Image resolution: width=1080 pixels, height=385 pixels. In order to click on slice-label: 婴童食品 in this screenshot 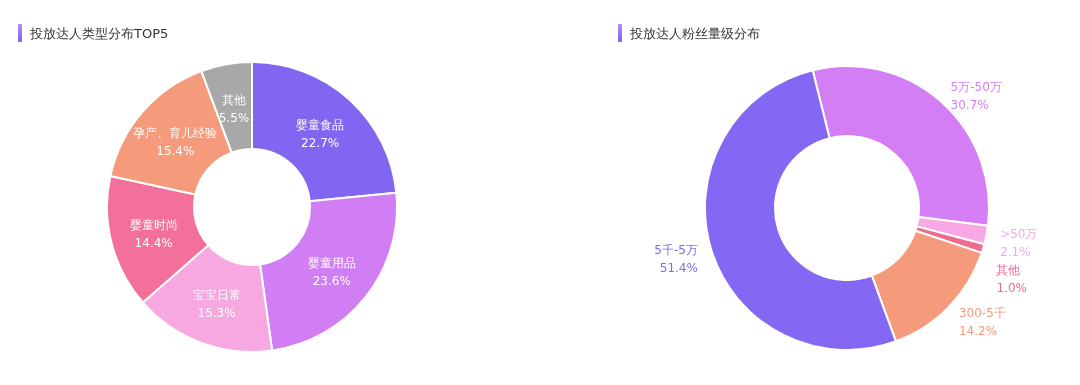, I will do `click(320, 124)`.